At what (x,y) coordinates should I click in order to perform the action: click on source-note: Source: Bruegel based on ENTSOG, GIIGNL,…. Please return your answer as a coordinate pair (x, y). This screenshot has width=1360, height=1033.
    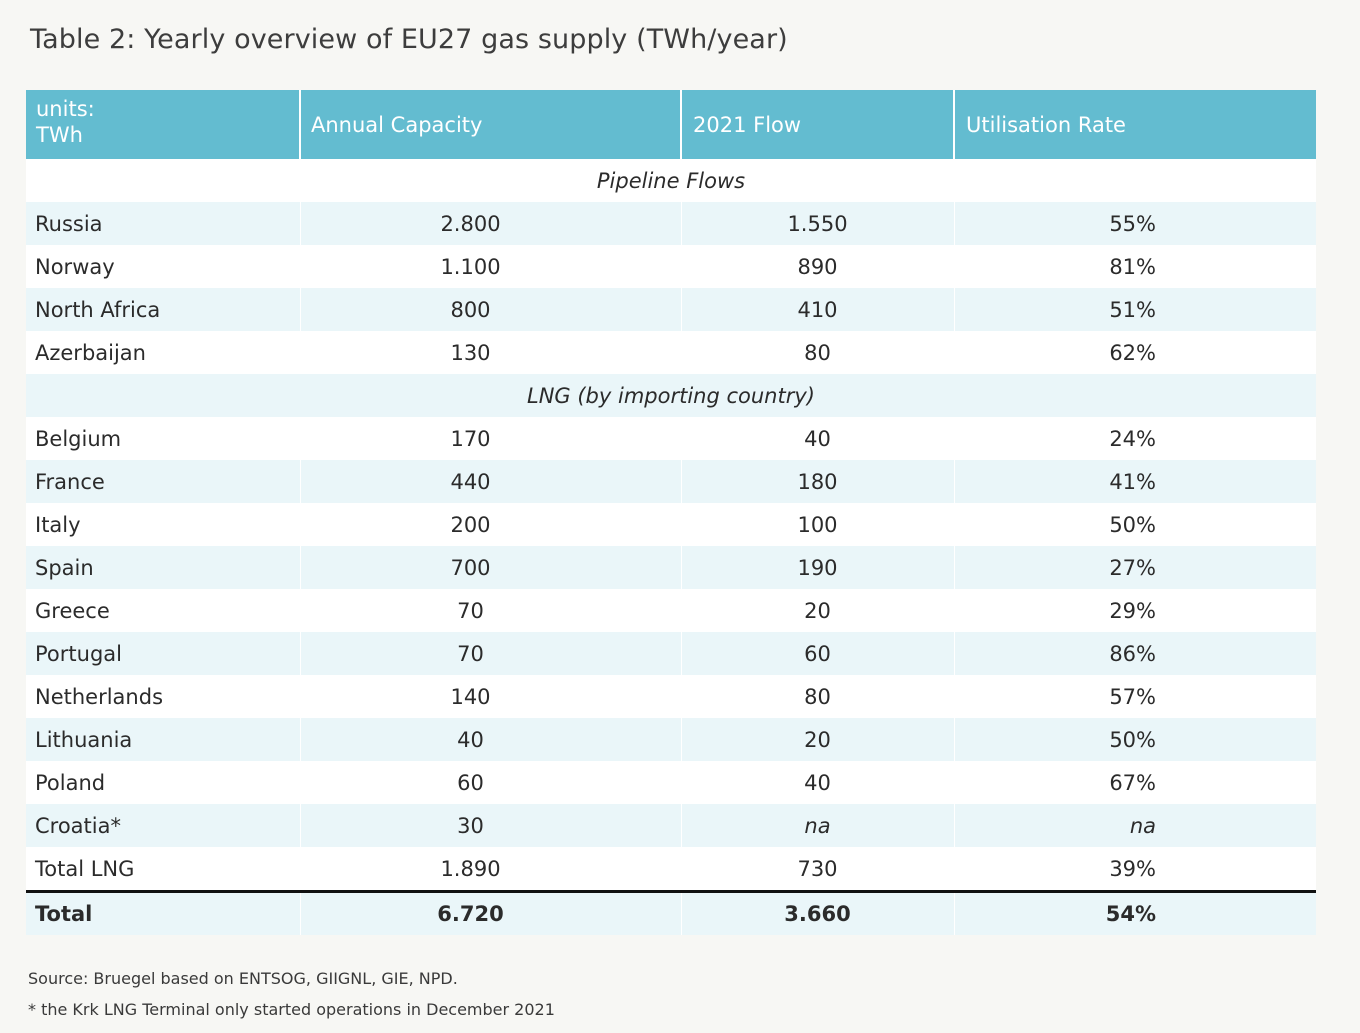
    Looking at the image, I should click on (243, 978).